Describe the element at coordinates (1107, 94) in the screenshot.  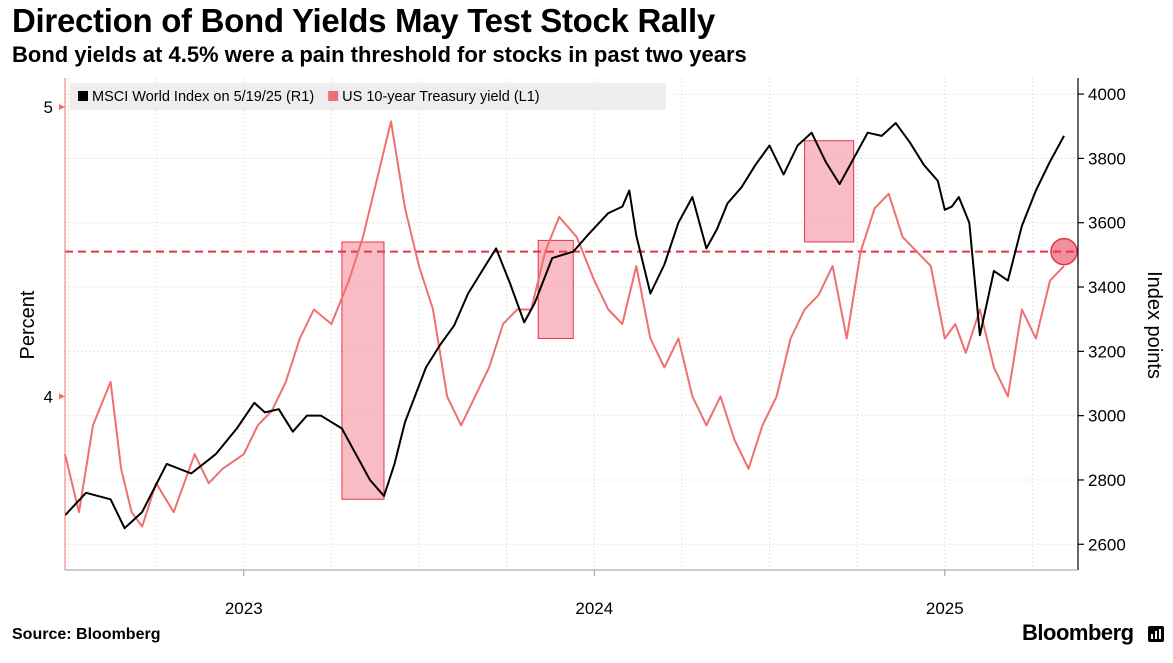
I see `right-tick-label: 4000` at that location.